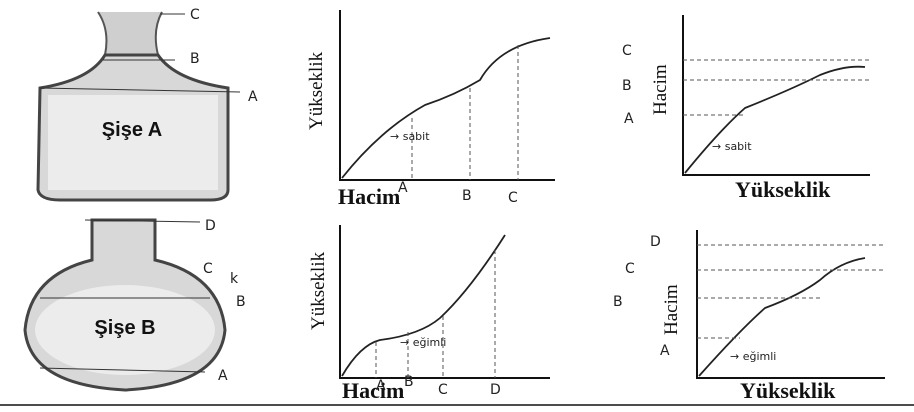 This screenshot has height=412, width=914. What do you see at coordinates (429, 314) in the screenshot?
I see `graph-2: Yükseklik Hacim A B C D → eğimli` at bounding box center [429, 314].